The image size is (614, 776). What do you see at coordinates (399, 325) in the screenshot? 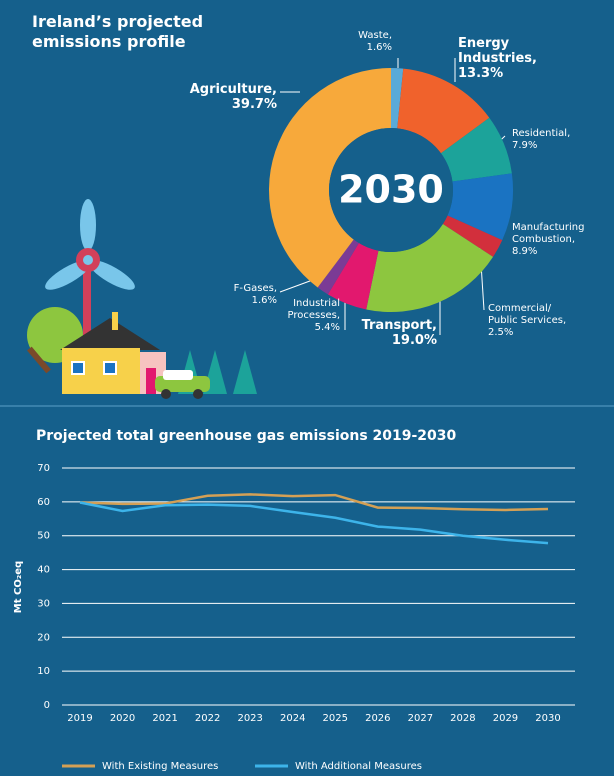
I see `slice-label: Transport,` at bounding box center [399, 325].